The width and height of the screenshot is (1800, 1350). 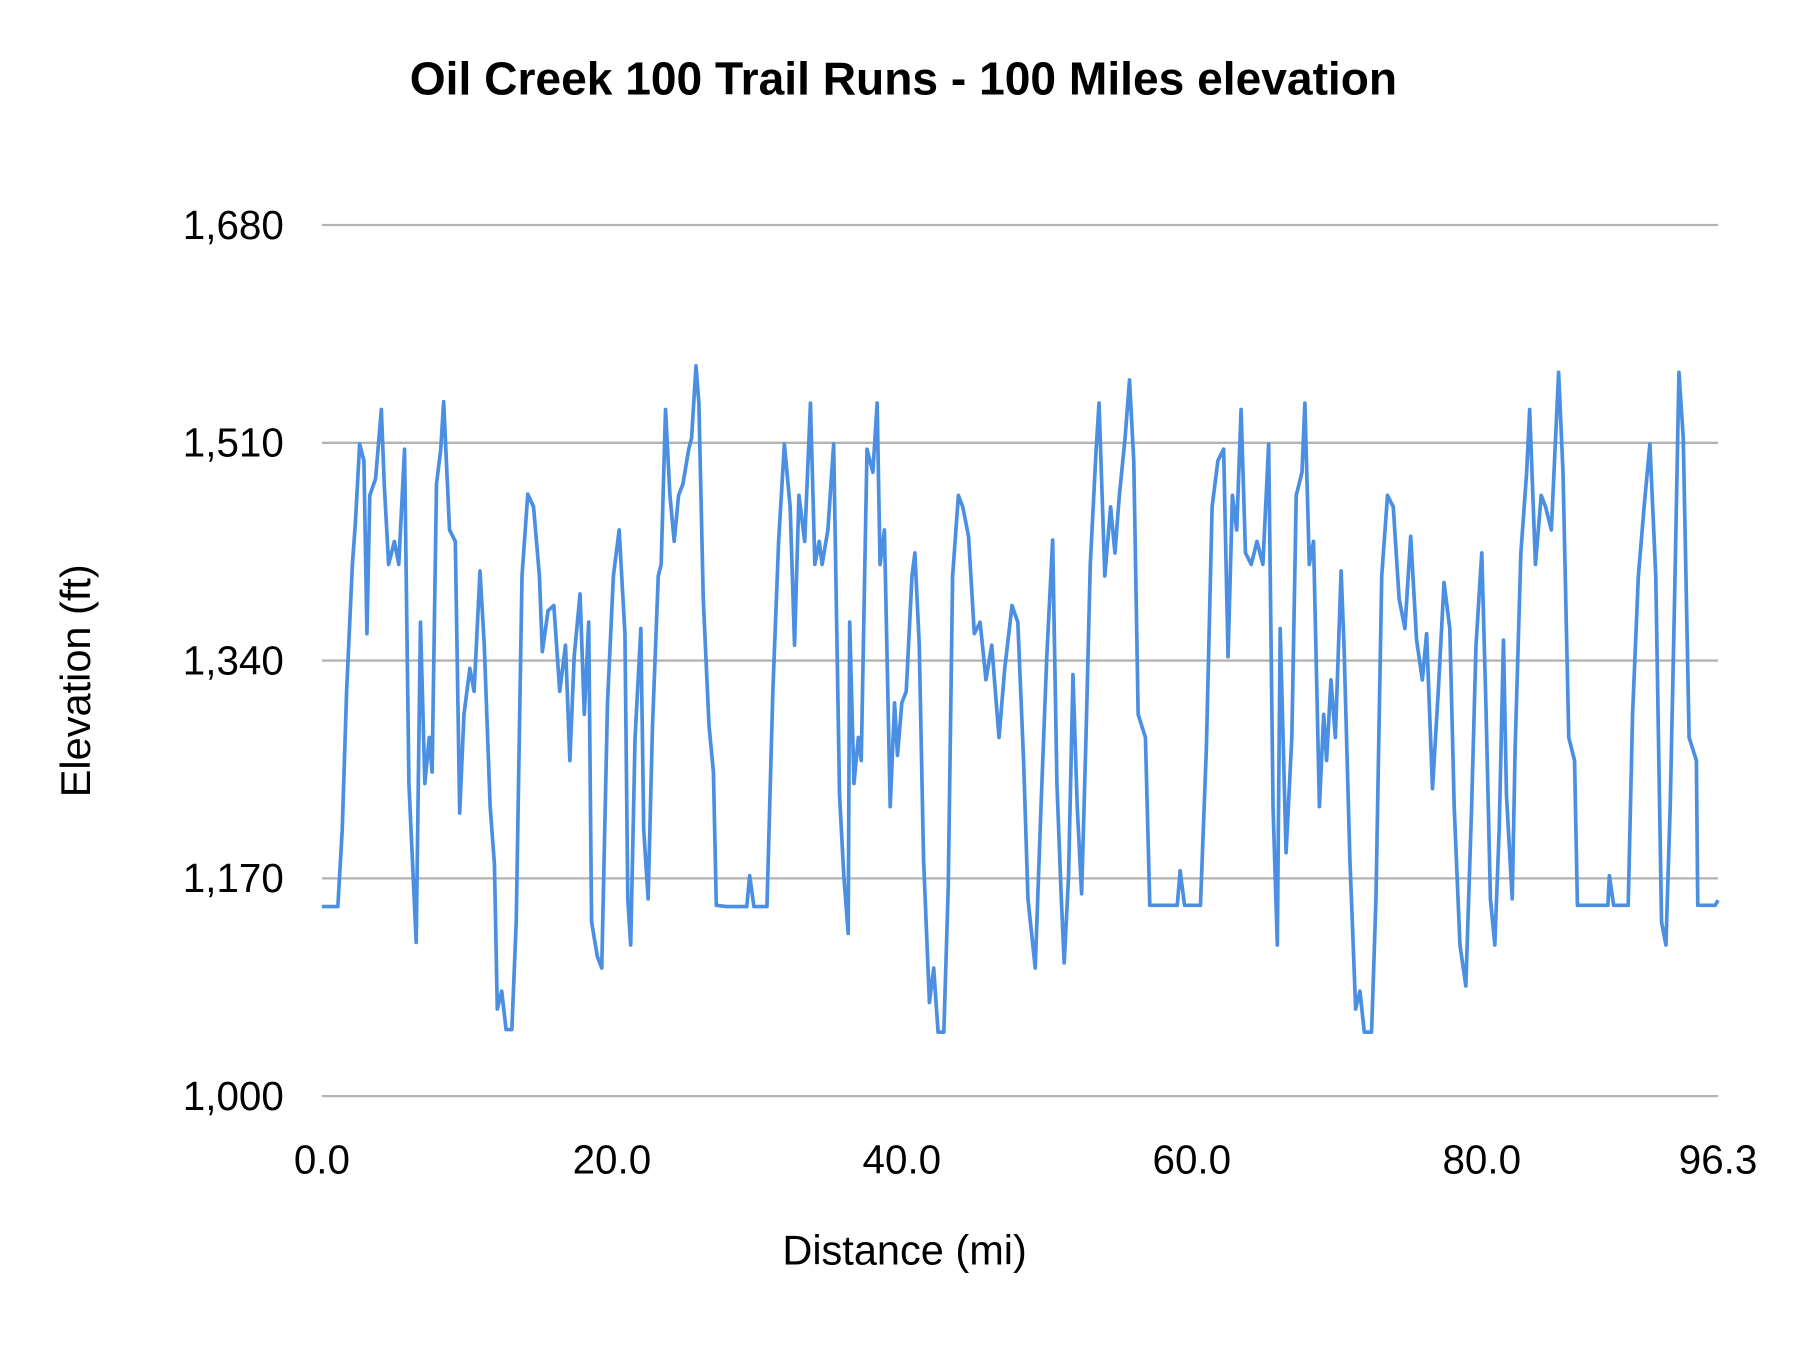 What do you see at coordinates (1192, 1159) in the screenshot?
I see `x-tick-label: 60.0` at bounding box center [1192, 1159].